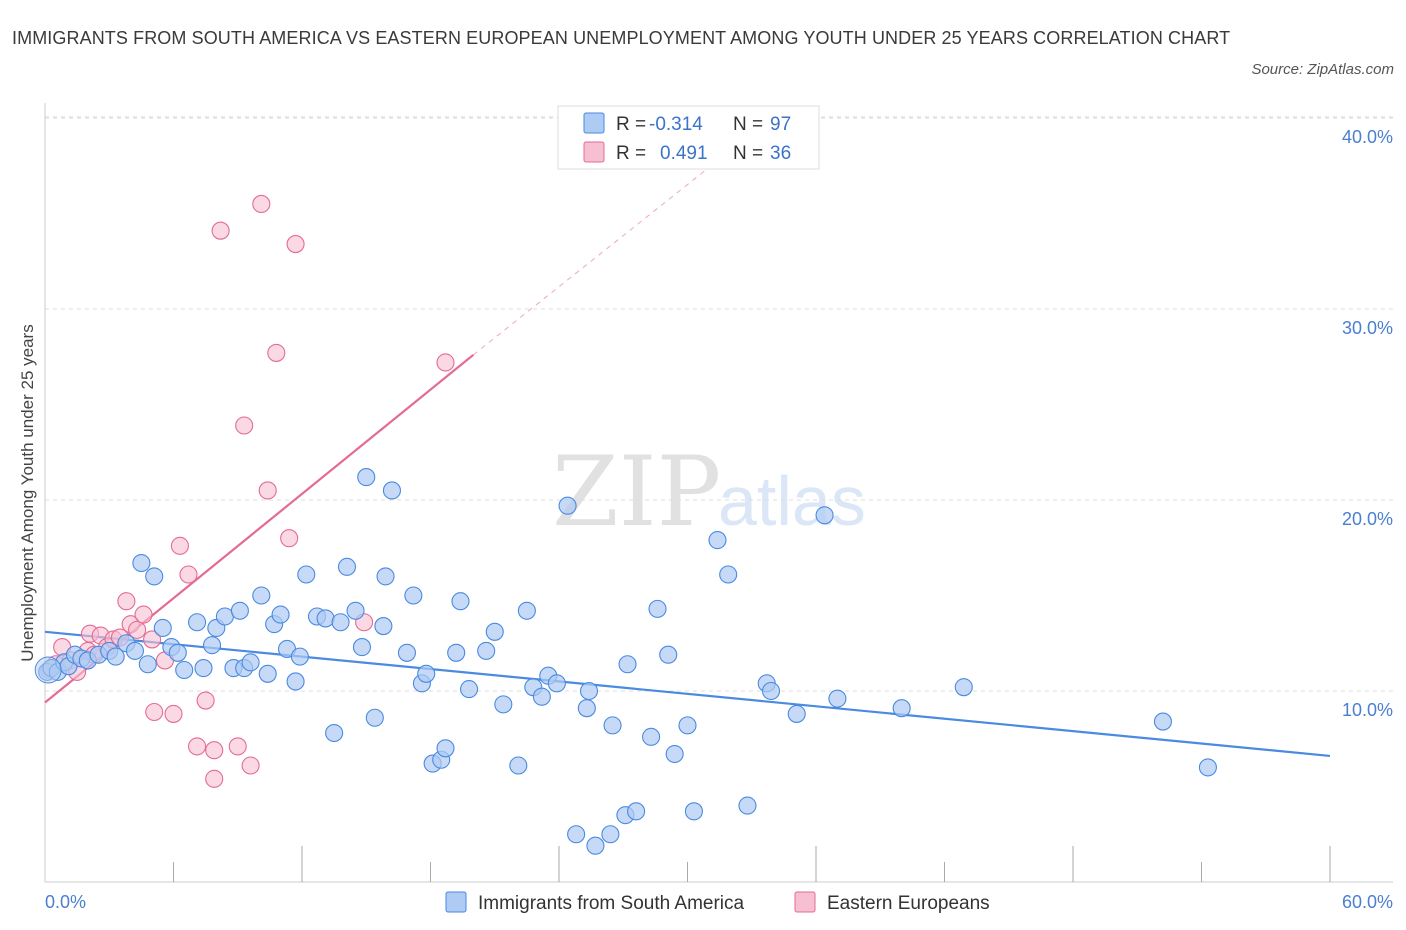 This screenshot has height=930, width=1406. What do you see at coordinates (631, 124) in the screenshot?
I see `legend-r-label-1: R =` at bounding box center [631, 124].